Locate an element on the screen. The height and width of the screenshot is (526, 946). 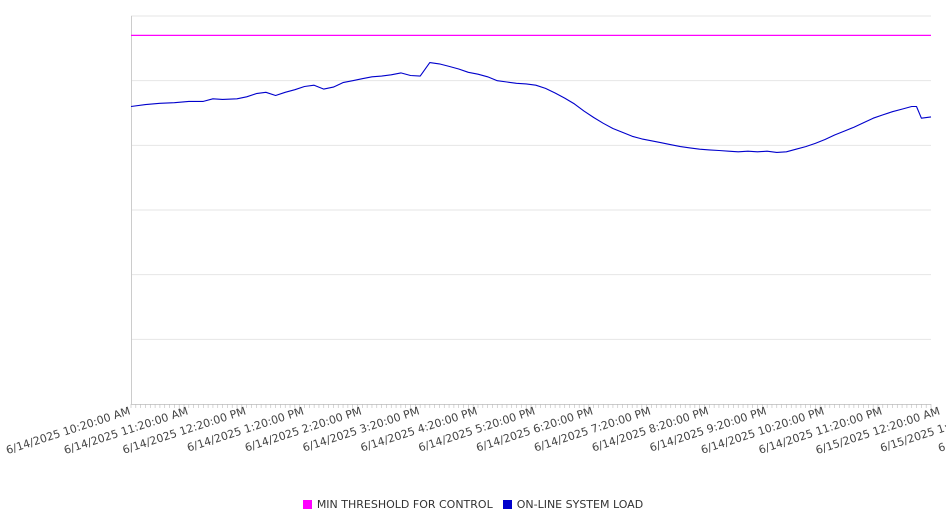
legend-item-threshold: MIN THRESHOLD FOR CONTROL is located at coordinates (397, 504).